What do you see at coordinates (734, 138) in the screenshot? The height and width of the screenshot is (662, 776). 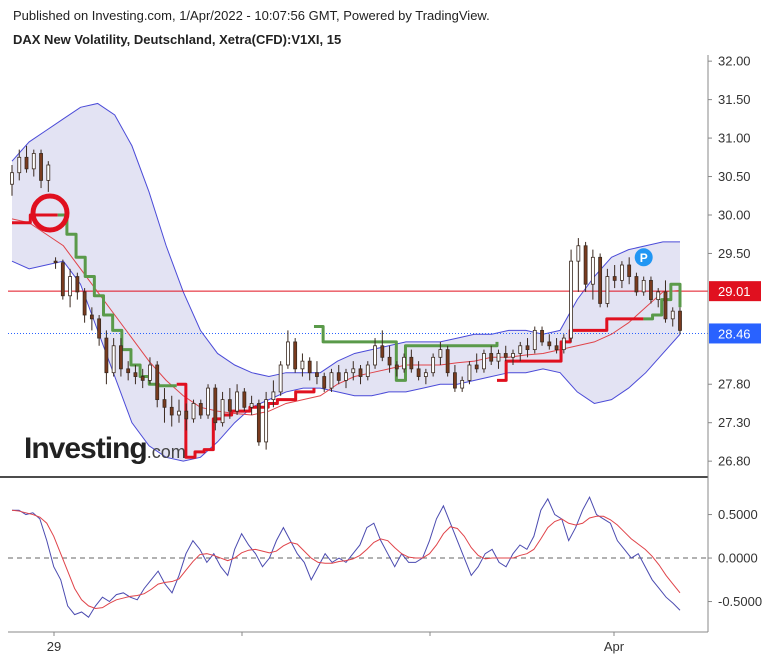 I see `y-tick-label: 31.00` at bounding box center [734, 138].